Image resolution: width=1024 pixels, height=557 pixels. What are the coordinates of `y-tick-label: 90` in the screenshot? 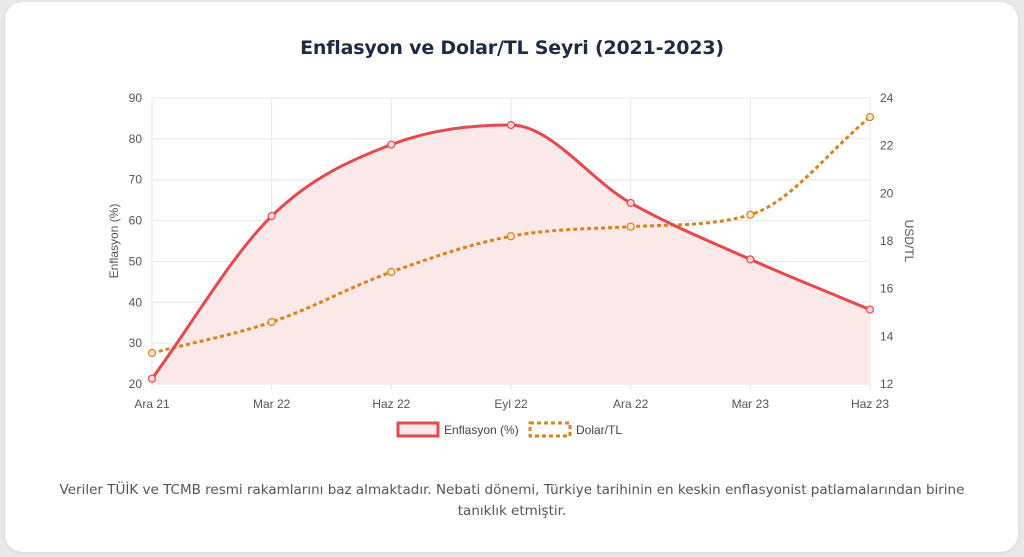 It's located at (136, 98).